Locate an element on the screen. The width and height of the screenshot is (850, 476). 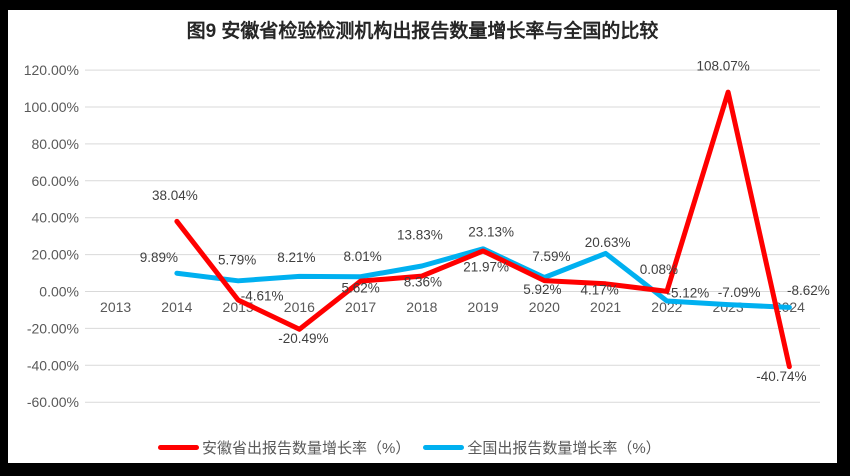
y-axis-tick-label: -40.00% is located at coordinates (53, 365).